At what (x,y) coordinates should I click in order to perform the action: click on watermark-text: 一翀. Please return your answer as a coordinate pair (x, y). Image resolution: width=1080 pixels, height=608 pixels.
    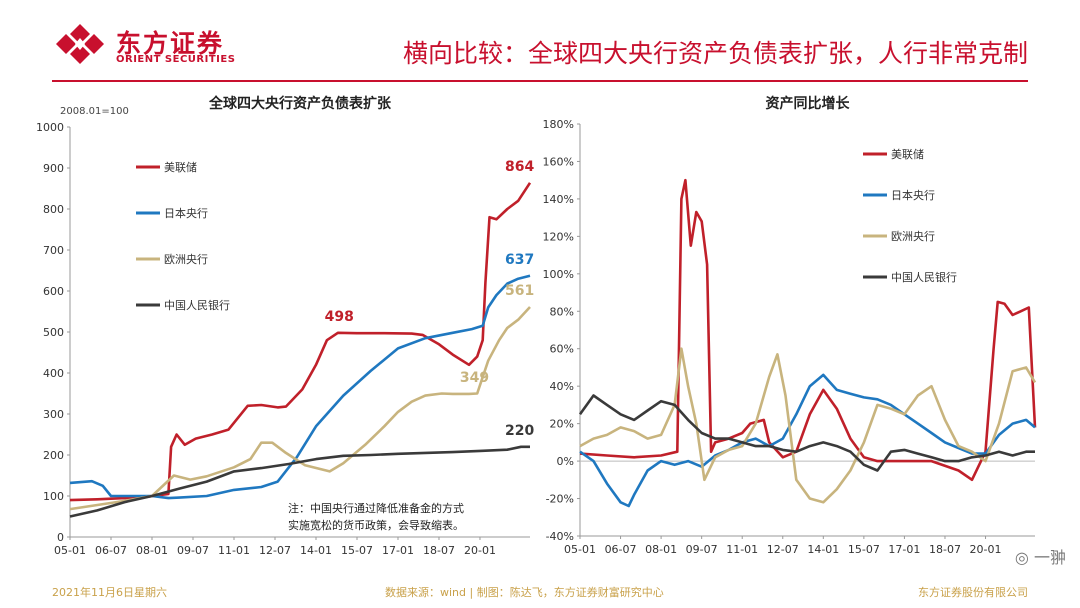
    Looking at the image, I should click on (1049, 557).